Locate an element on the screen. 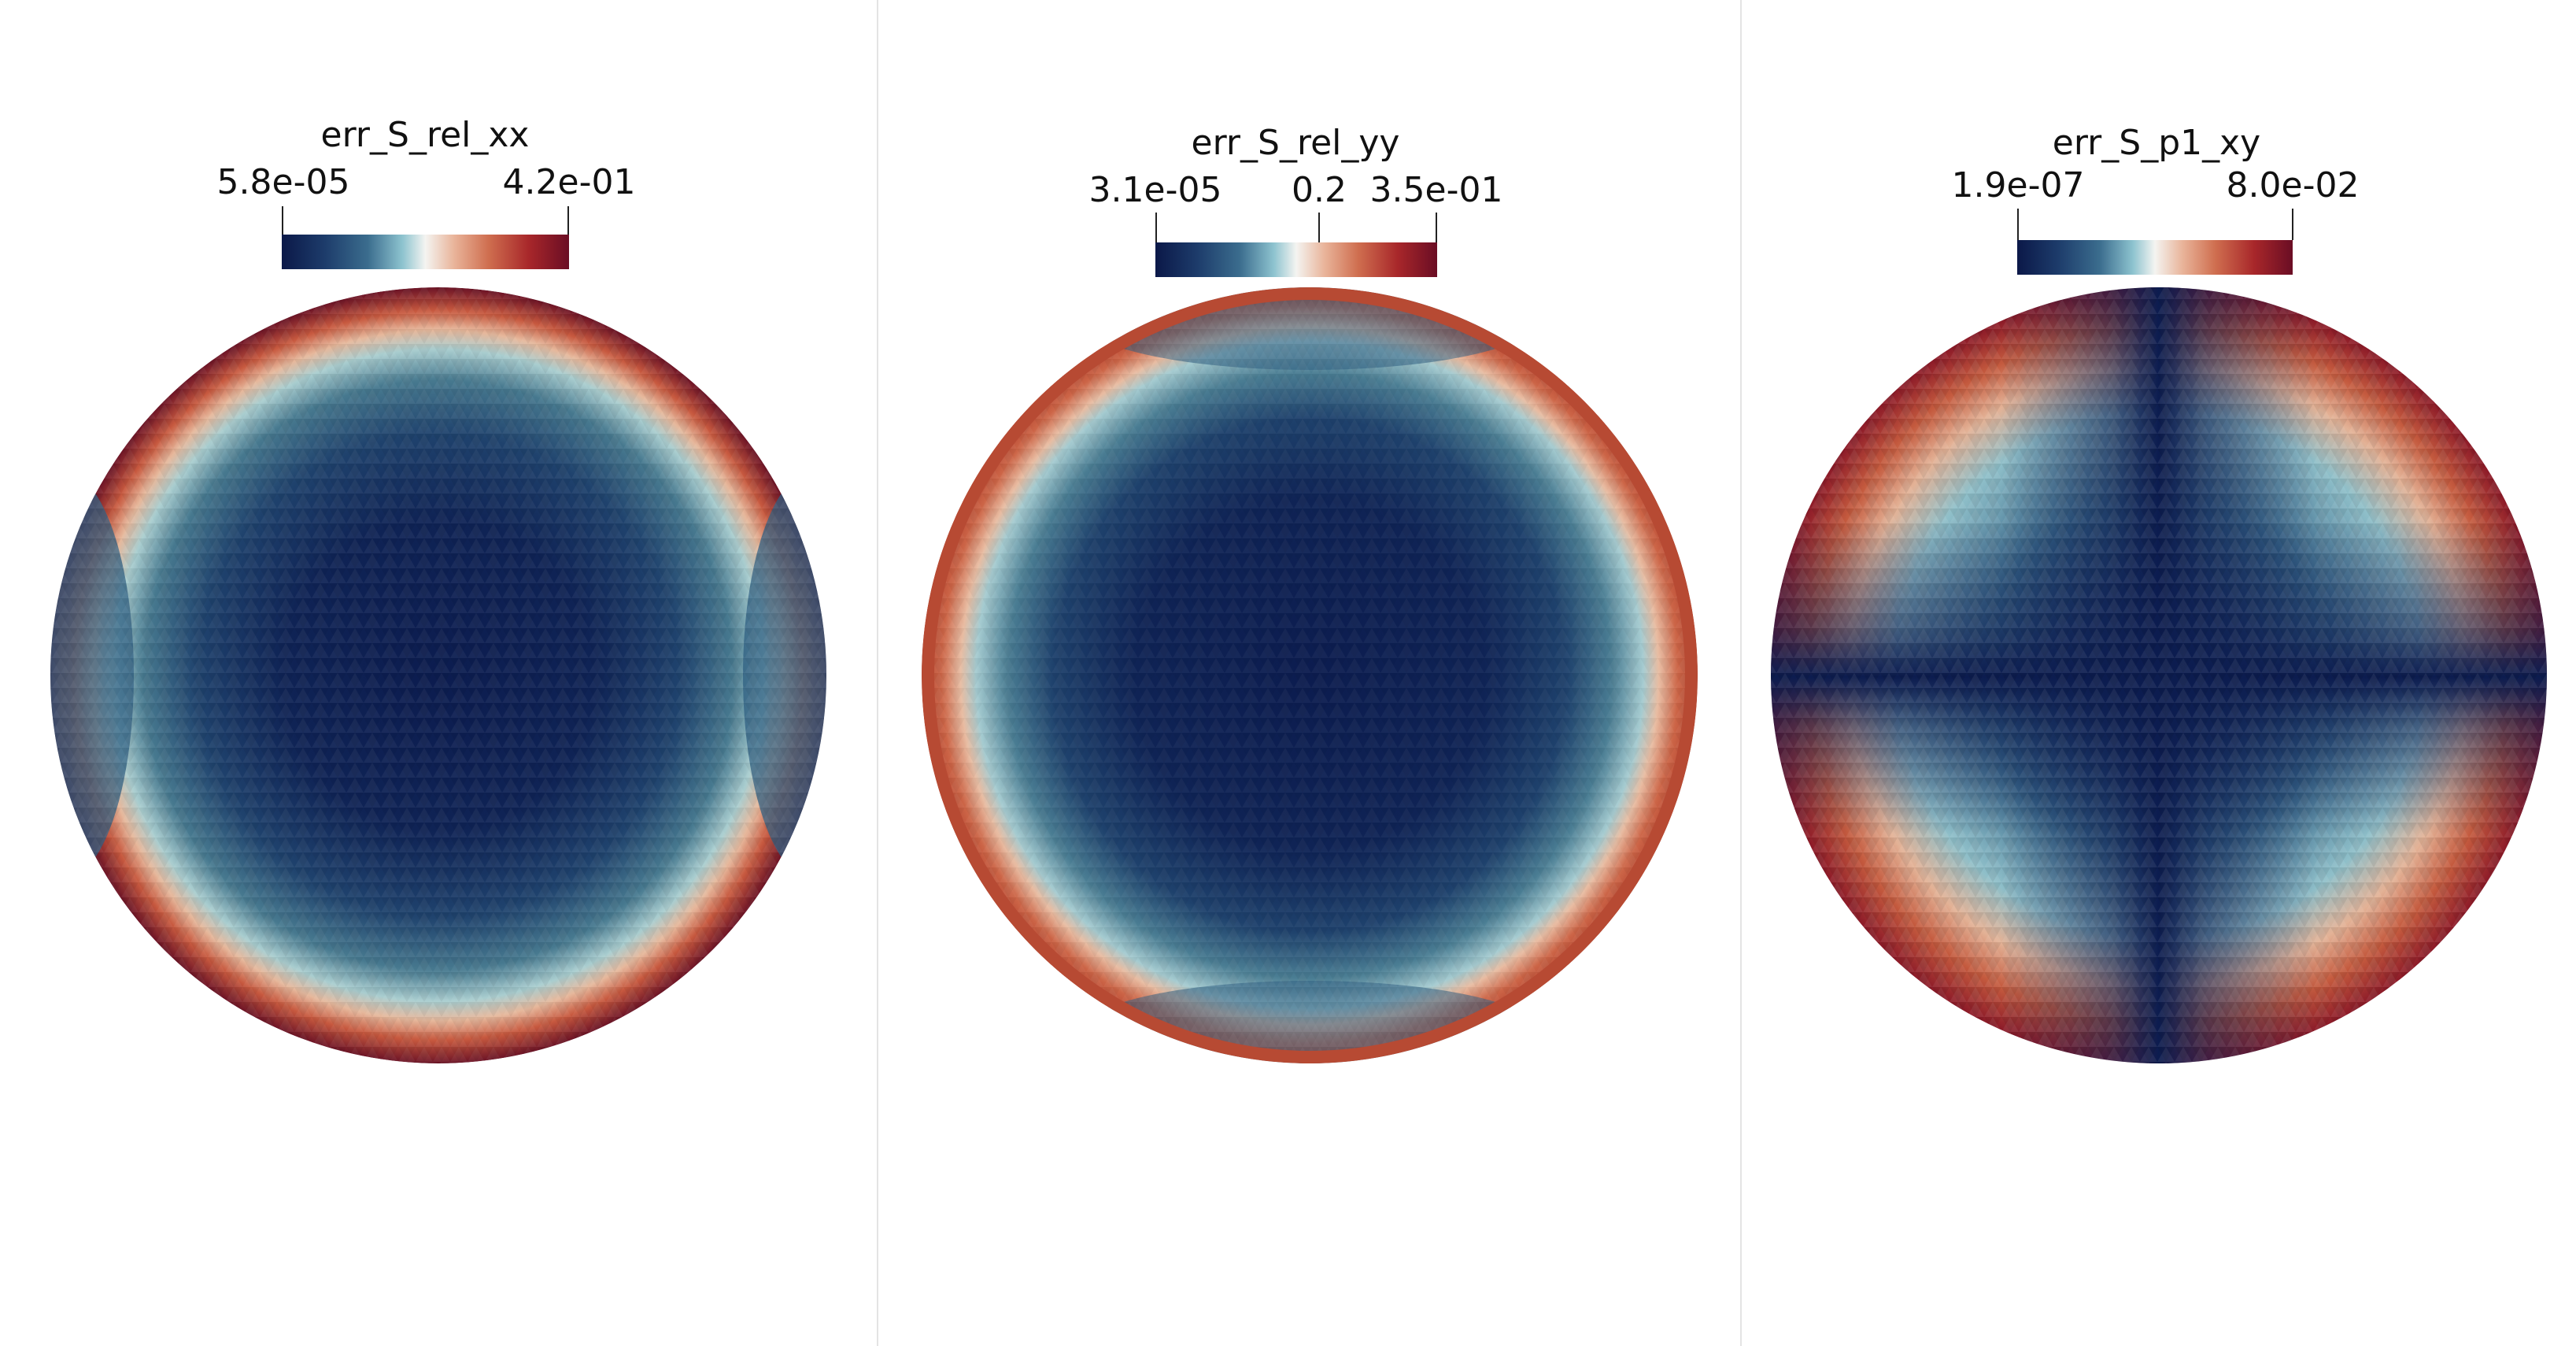  legend-min-label: 5.8e-05 is located at coordinates (283, 182).